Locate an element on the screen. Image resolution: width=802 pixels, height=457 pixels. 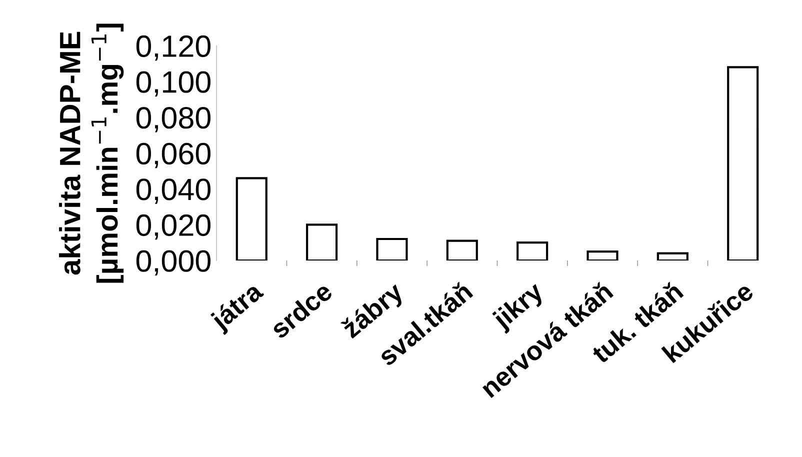
y-tick-label: 0,080 is located at coordinates (173, 119).